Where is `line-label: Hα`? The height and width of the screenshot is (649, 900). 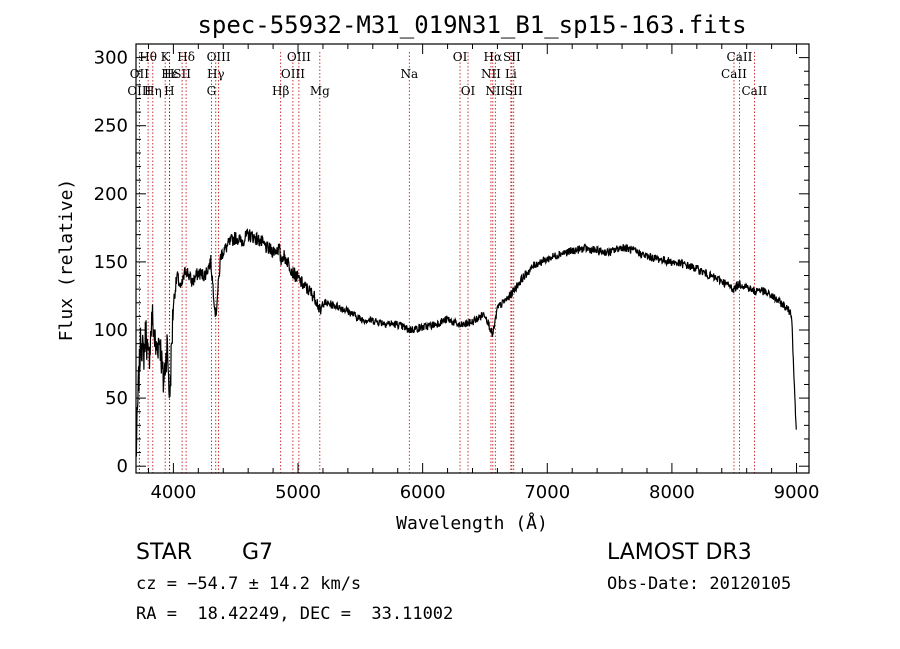 line-label: Hα is located at coordinates (493, 57).